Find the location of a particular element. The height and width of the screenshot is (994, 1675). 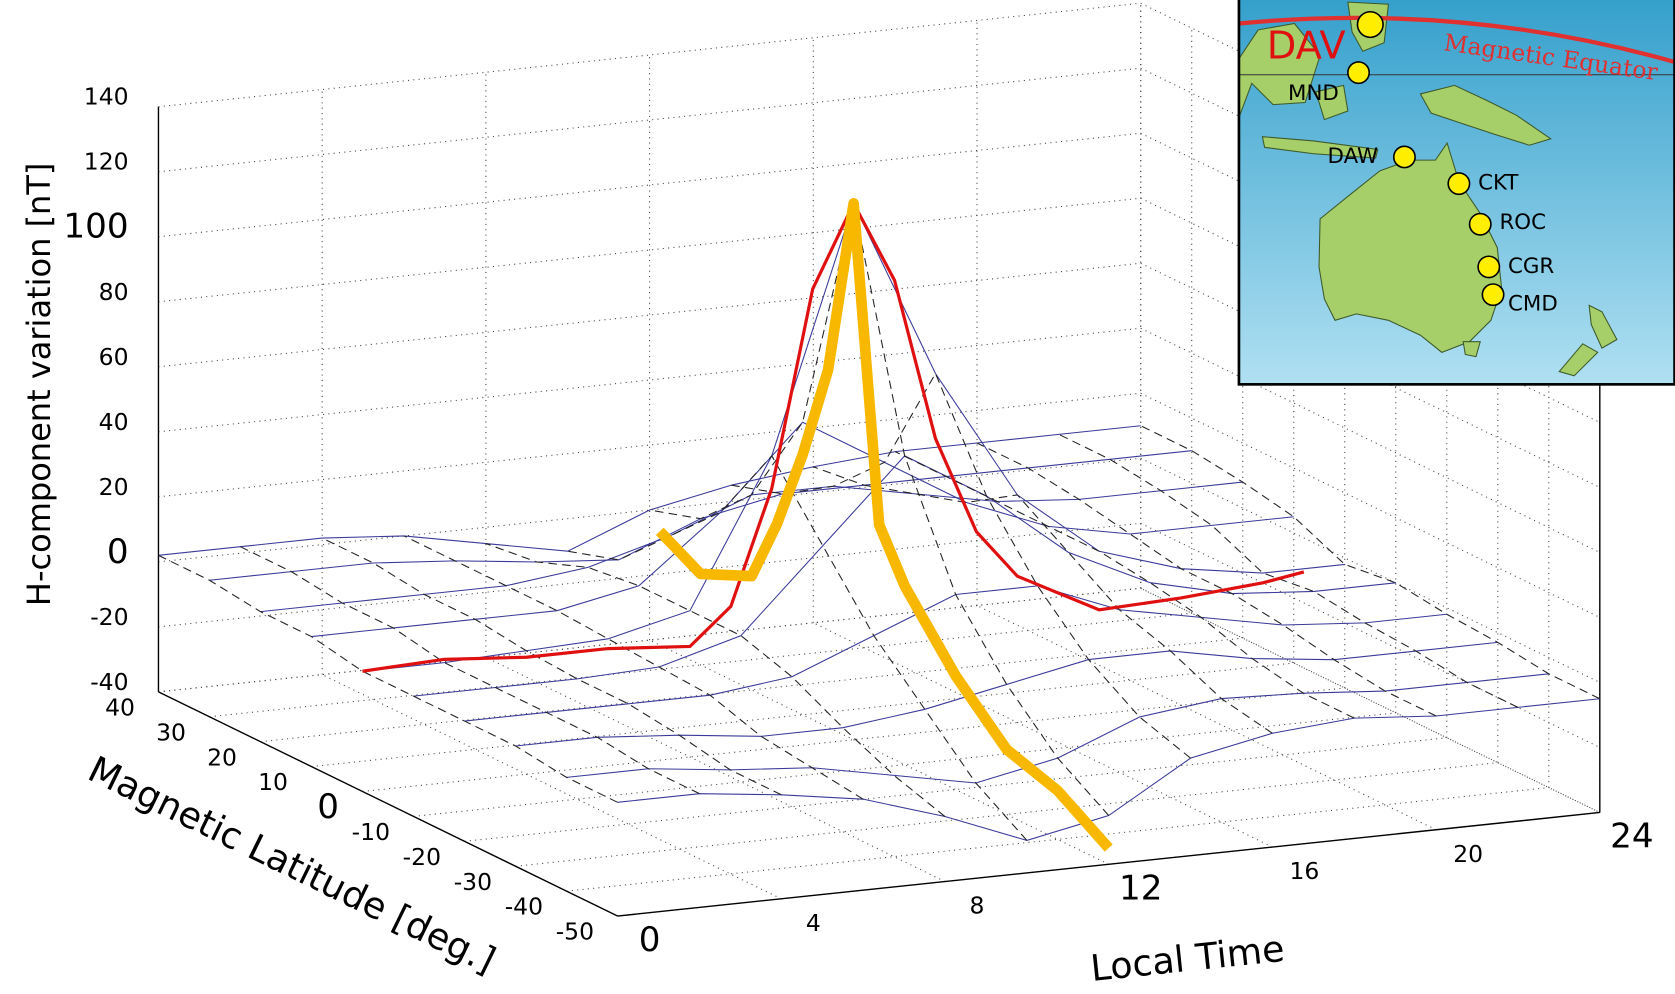

y-tick-label: 40 is located at coordinates (120, 707).